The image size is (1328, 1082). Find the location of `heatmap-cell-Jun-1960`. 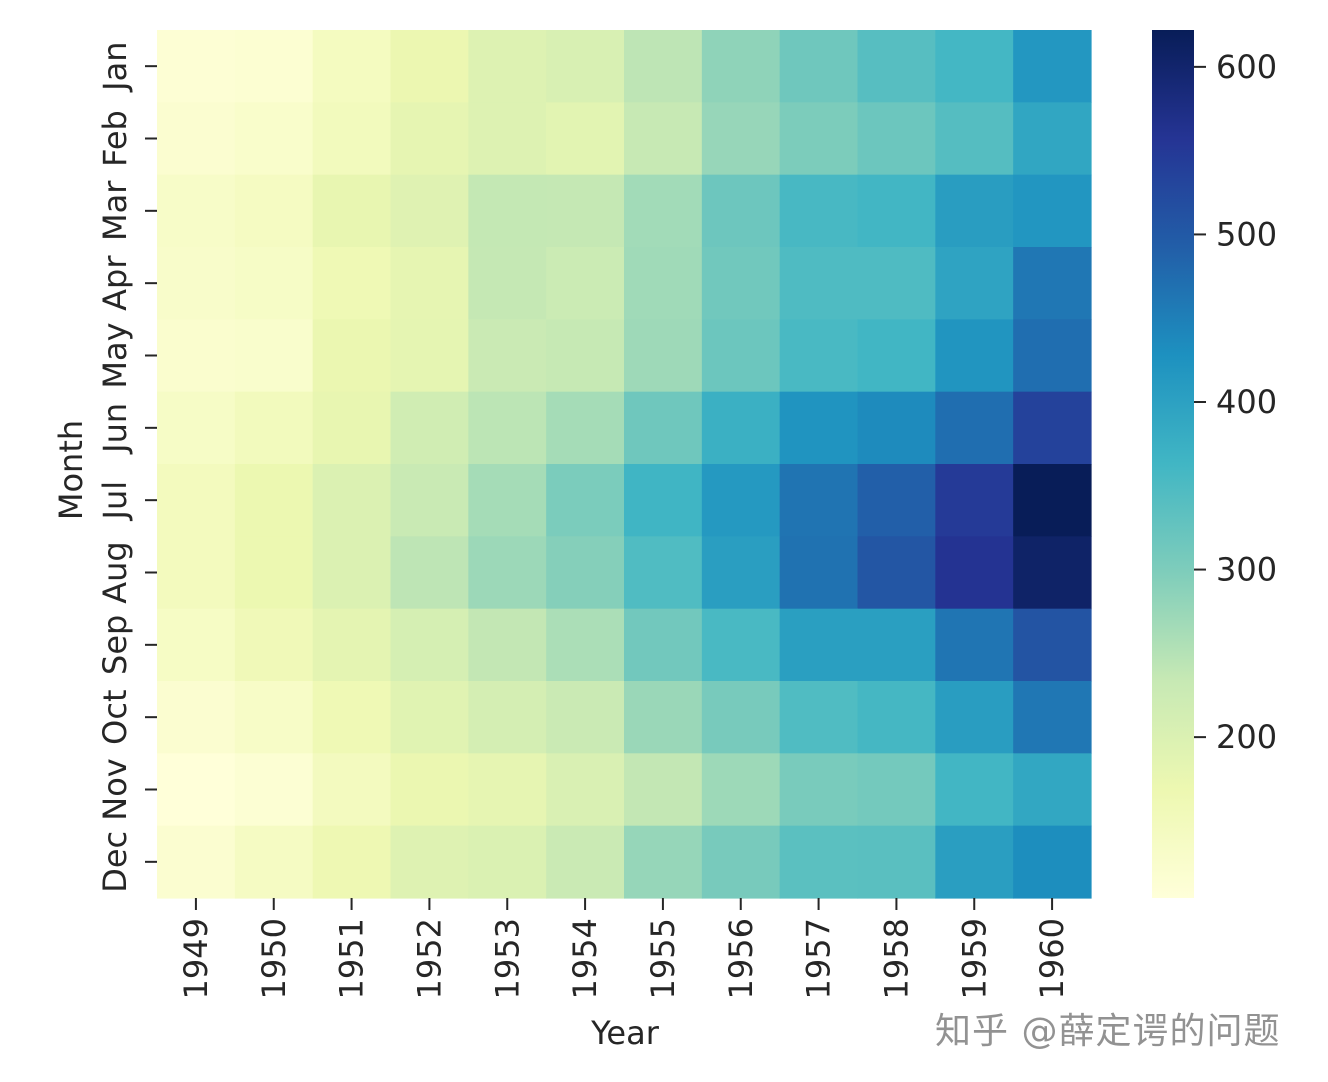

heatmap-cell-Jun-1960 is located at coordinates (1052, 428).